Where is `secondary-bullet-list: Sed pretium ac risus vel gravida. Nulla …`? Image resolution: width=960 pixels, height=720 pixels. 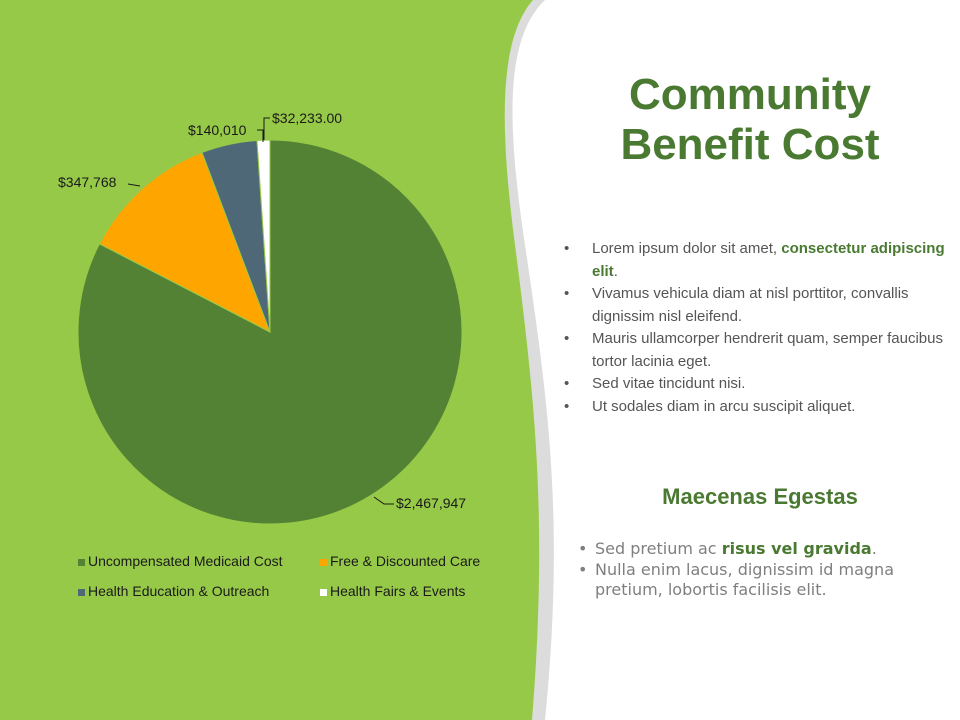
secondary-bullet-list: Sed pretium ac risus vel gravida. Nulla … is located at coordinates (763, 570).